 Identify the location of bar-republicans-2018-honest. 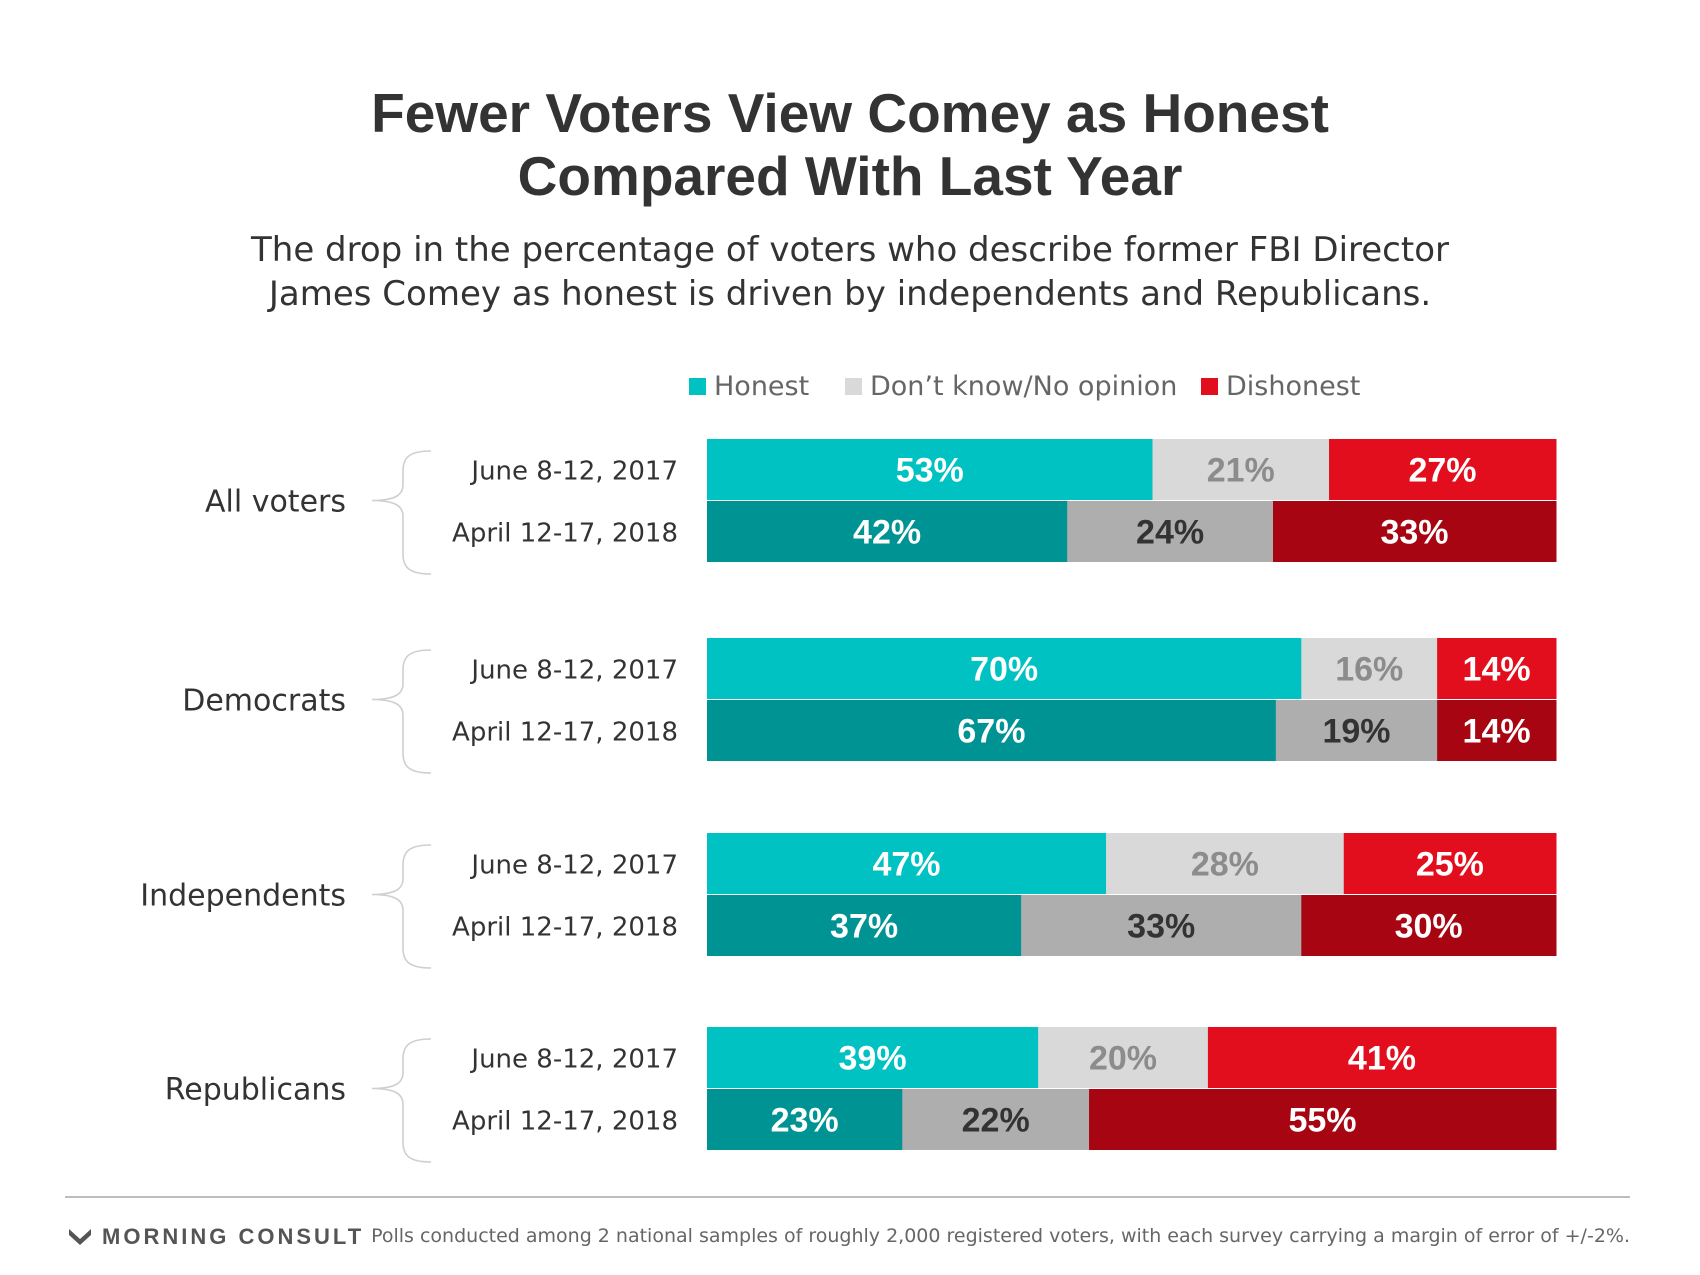
(805, 1119).